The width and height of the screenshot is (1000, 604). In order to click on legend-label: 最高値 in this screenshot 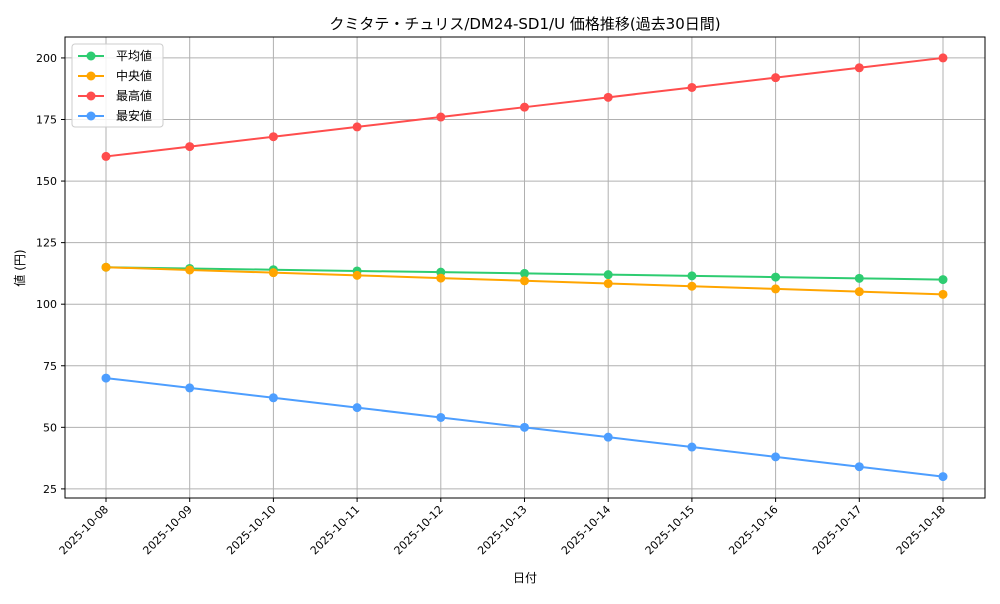, I will do `click(134, 95)`.